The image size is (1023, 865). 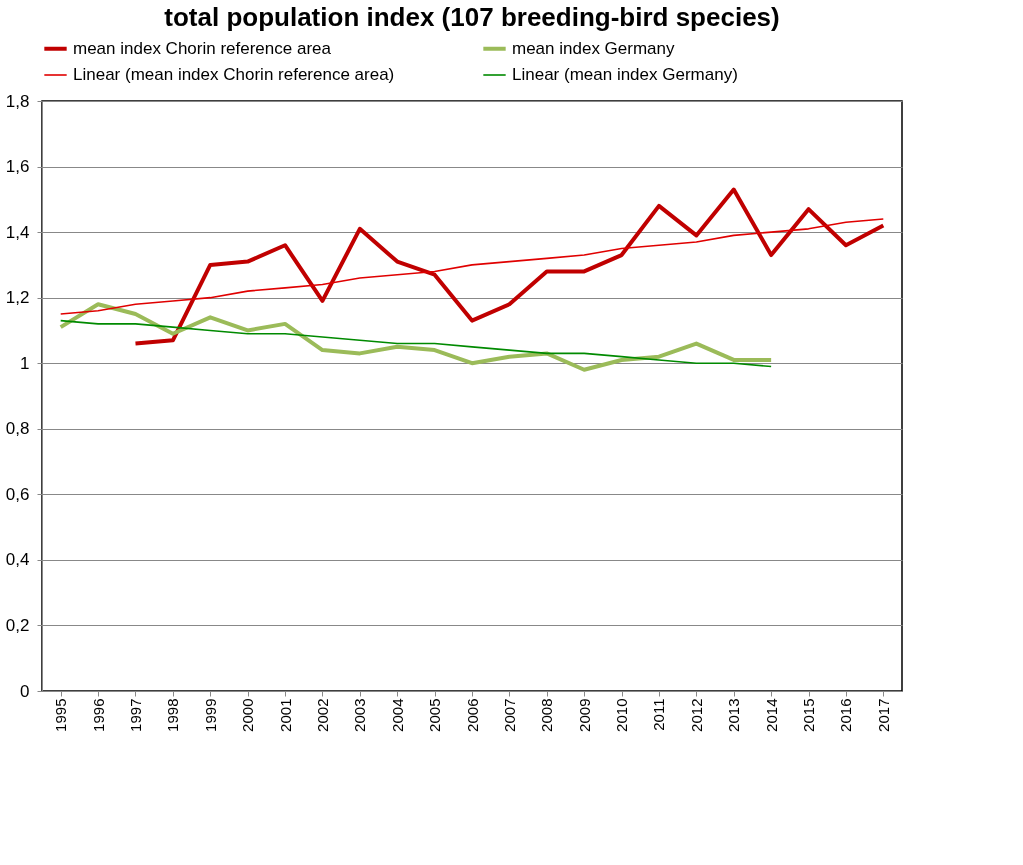 What do you see at coordinates (360, 715) in the screenshot?
I see `x-tick-label: 2003` at bounding box center [360, 715].